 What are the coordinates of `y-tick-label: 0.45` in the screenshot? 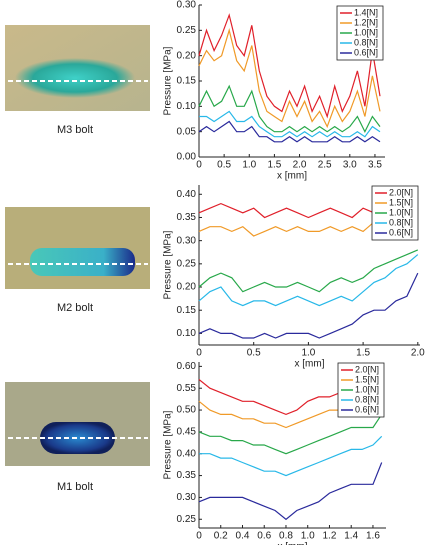 It's located at (187, 432).